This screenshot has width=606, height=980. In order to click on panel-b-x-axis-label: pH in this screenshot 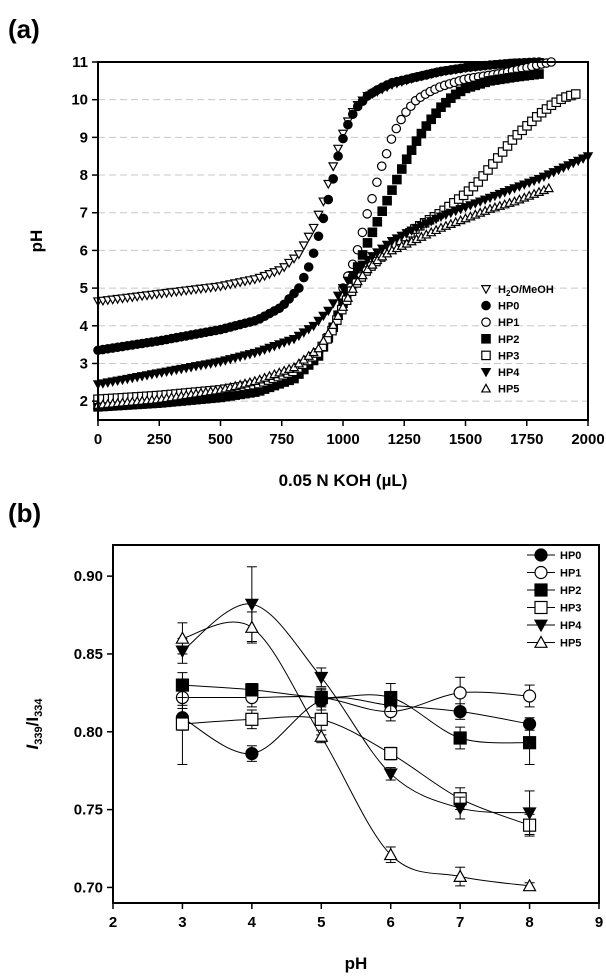, I will do `click(356, 963)`.